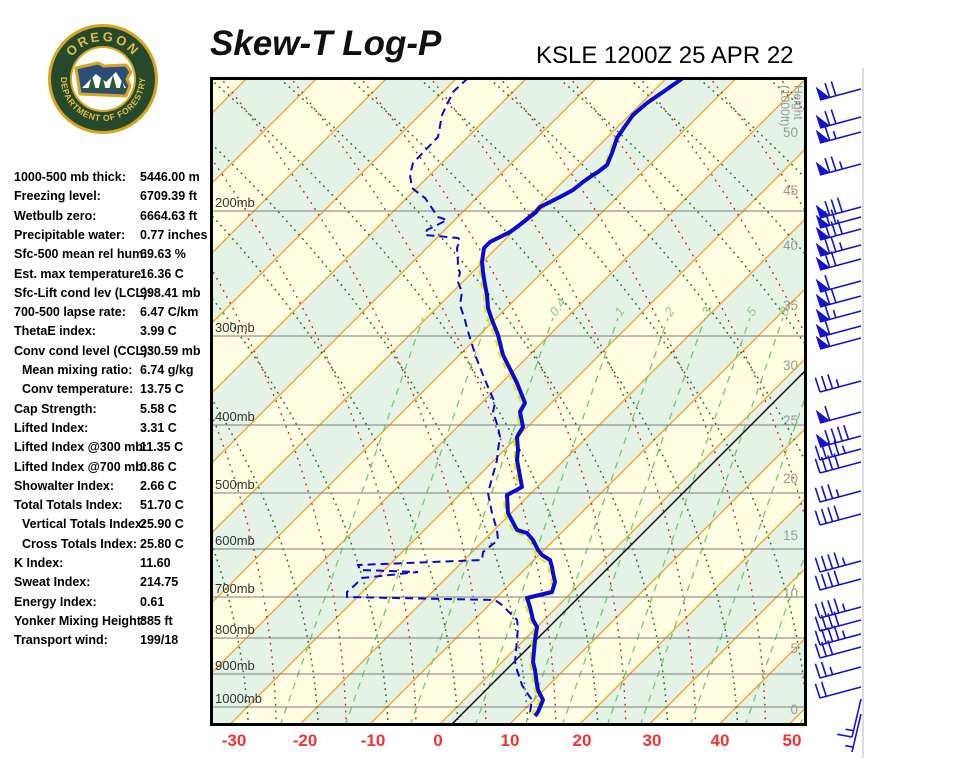 This screenshot has height=768, width=960. I want to click on index-label: Yonker Mixing Height:, so click(80, 620).